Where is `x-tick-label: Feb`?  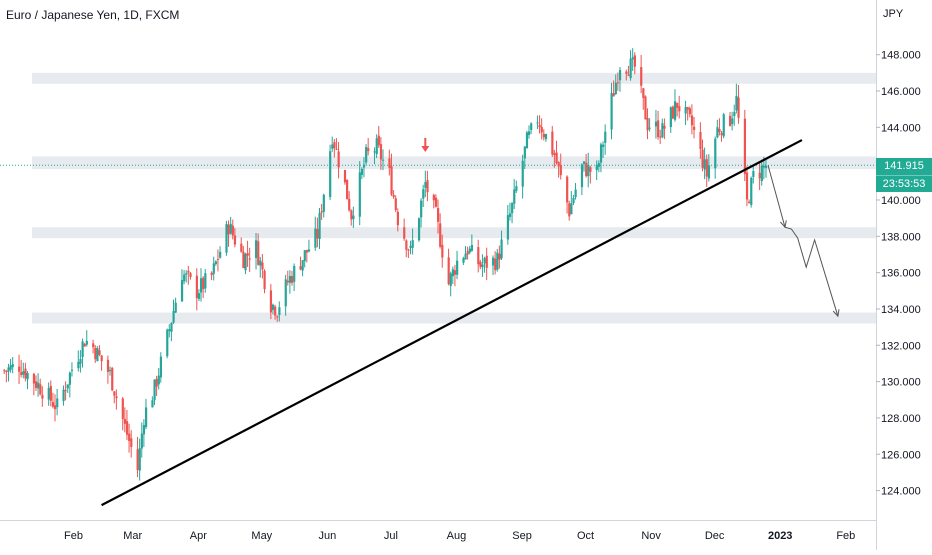 x-tick-label: Feb is located at coordinates (73, 536).